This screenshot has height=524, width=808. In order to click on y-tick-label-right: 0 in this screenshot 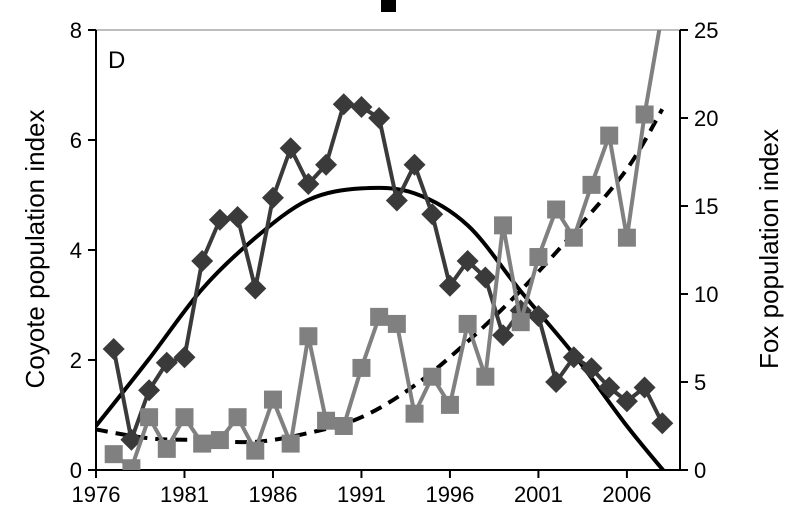, I will do `click(700, 470)`.